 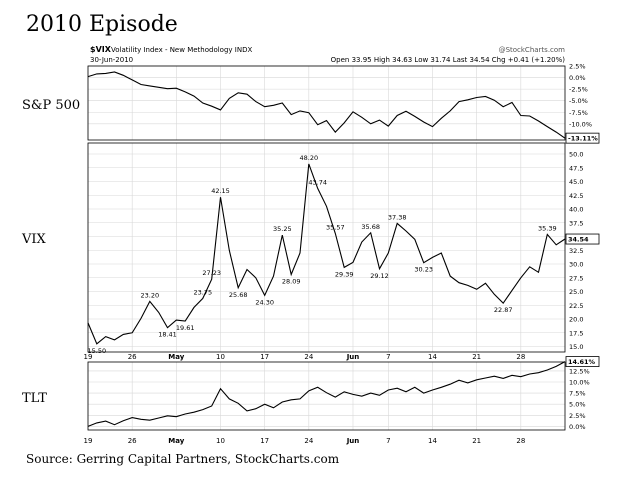 What do you see at coordinates (576, 155) in the screenshot?
I see `y-tick-label: 50.0` at bounding box center [576, 155].